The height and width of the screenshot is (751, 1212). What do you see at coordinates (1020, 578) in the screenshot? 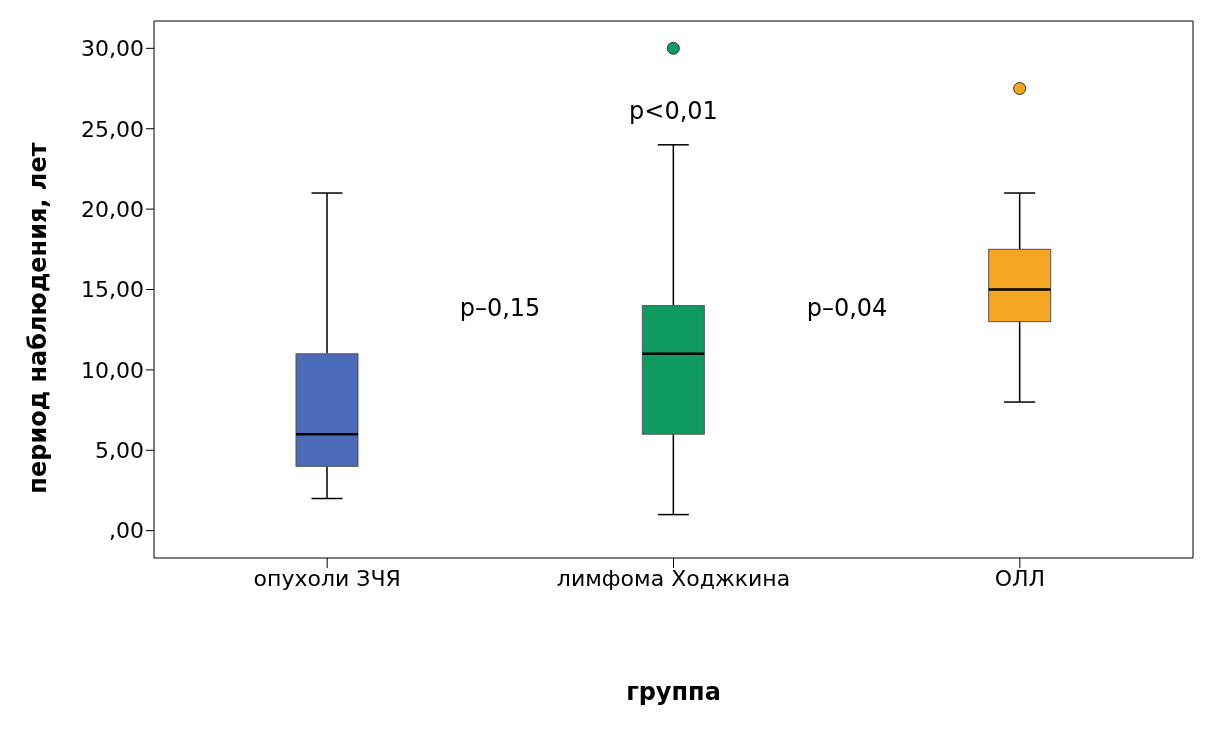
I see `x-tick-label: ОЛЛ` at bounding box center [1020, 578].